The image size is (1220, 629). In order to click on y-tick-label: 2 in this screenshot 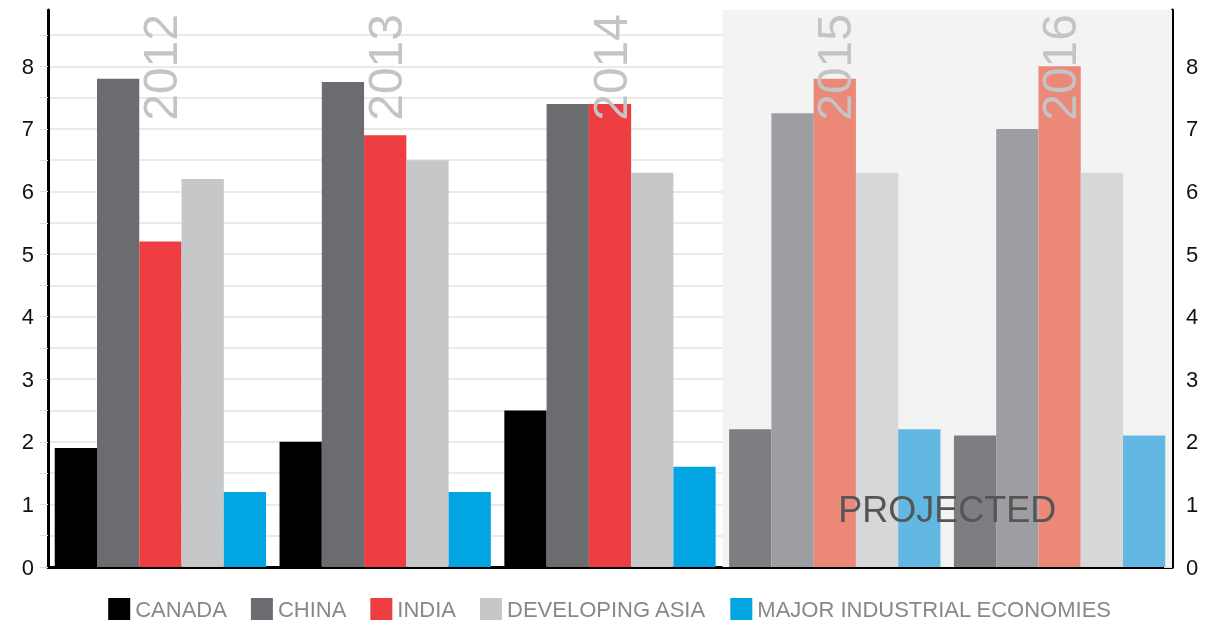, I will do `click(27, 442)`.